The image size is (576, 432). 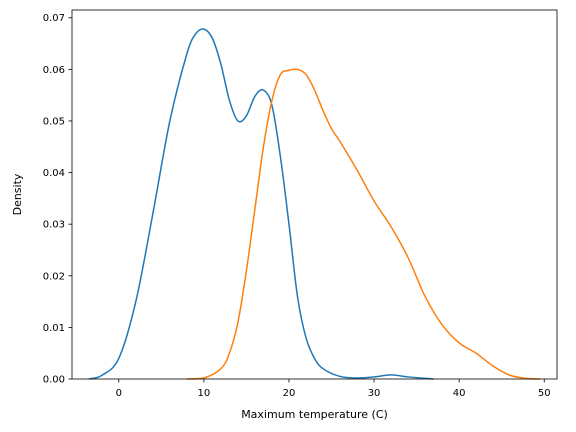 I want to click on x-axis-label: Maximum temperature (C), so click(x=314, y=414).